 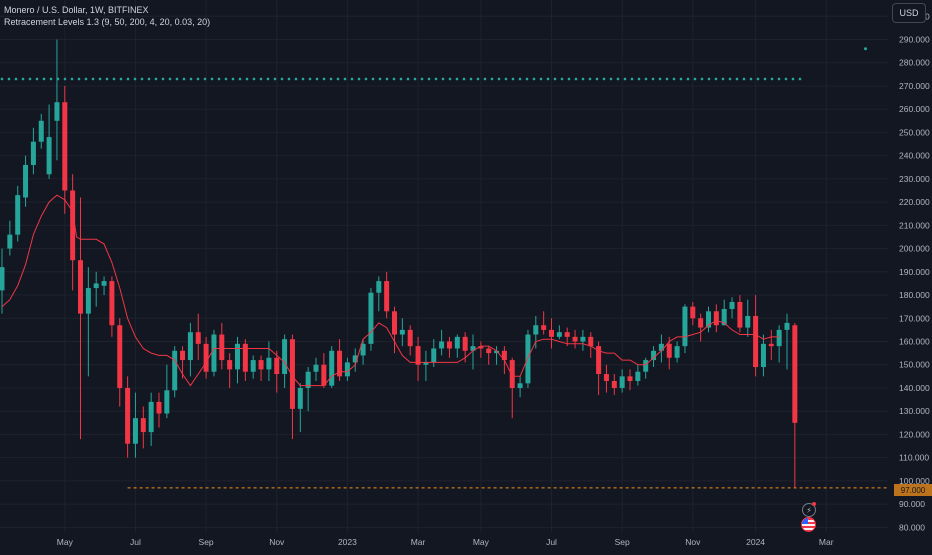 I want to click on y-tick-label: 110.000, so click(x=914, y=458).